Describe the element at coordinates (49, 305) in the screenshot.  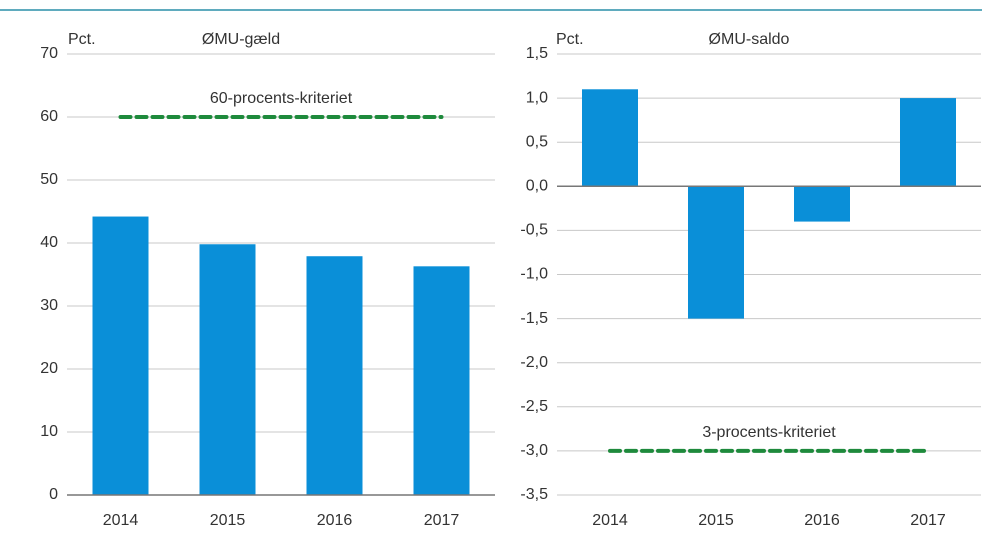
I see `y-tick-label: 30` at that location.